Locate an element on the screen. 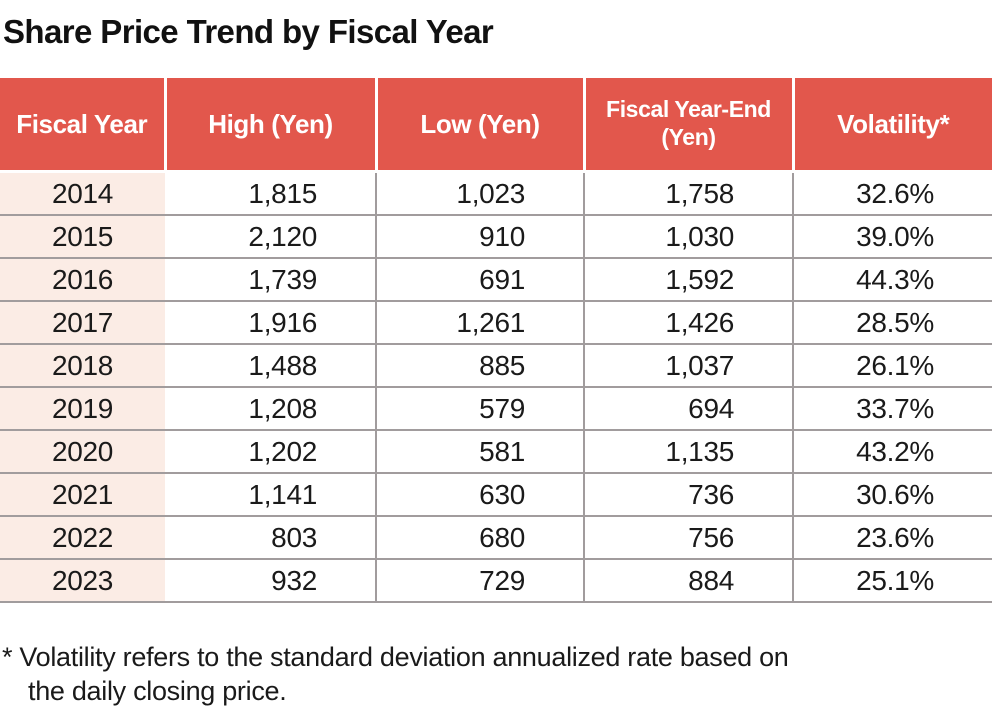 This screenshot has width=992, height=714. cell-fiscal-year-end: 884 is located at coordinates (688, 581).